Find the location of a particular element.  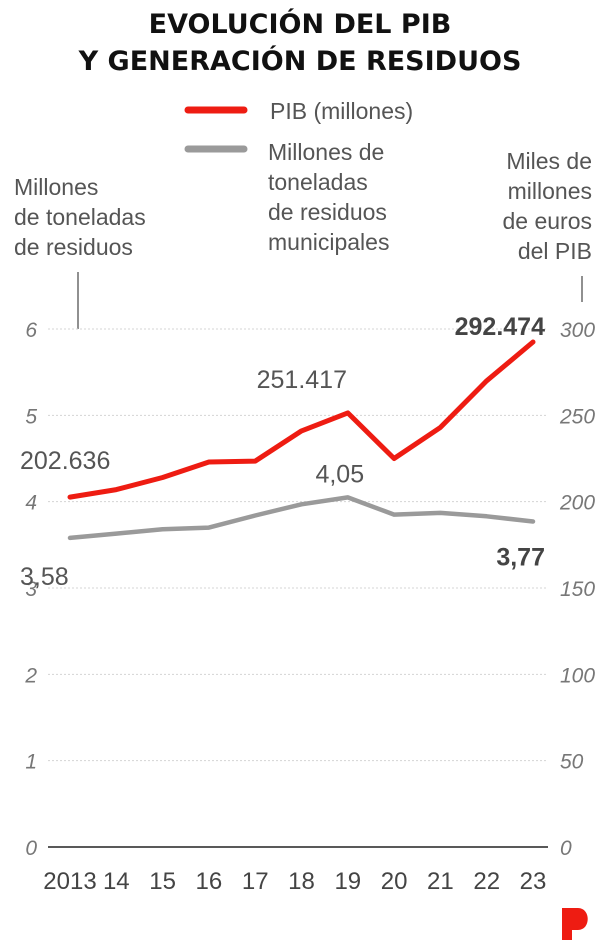

x-tick-15: 15 is located at coordinates (162, 881).